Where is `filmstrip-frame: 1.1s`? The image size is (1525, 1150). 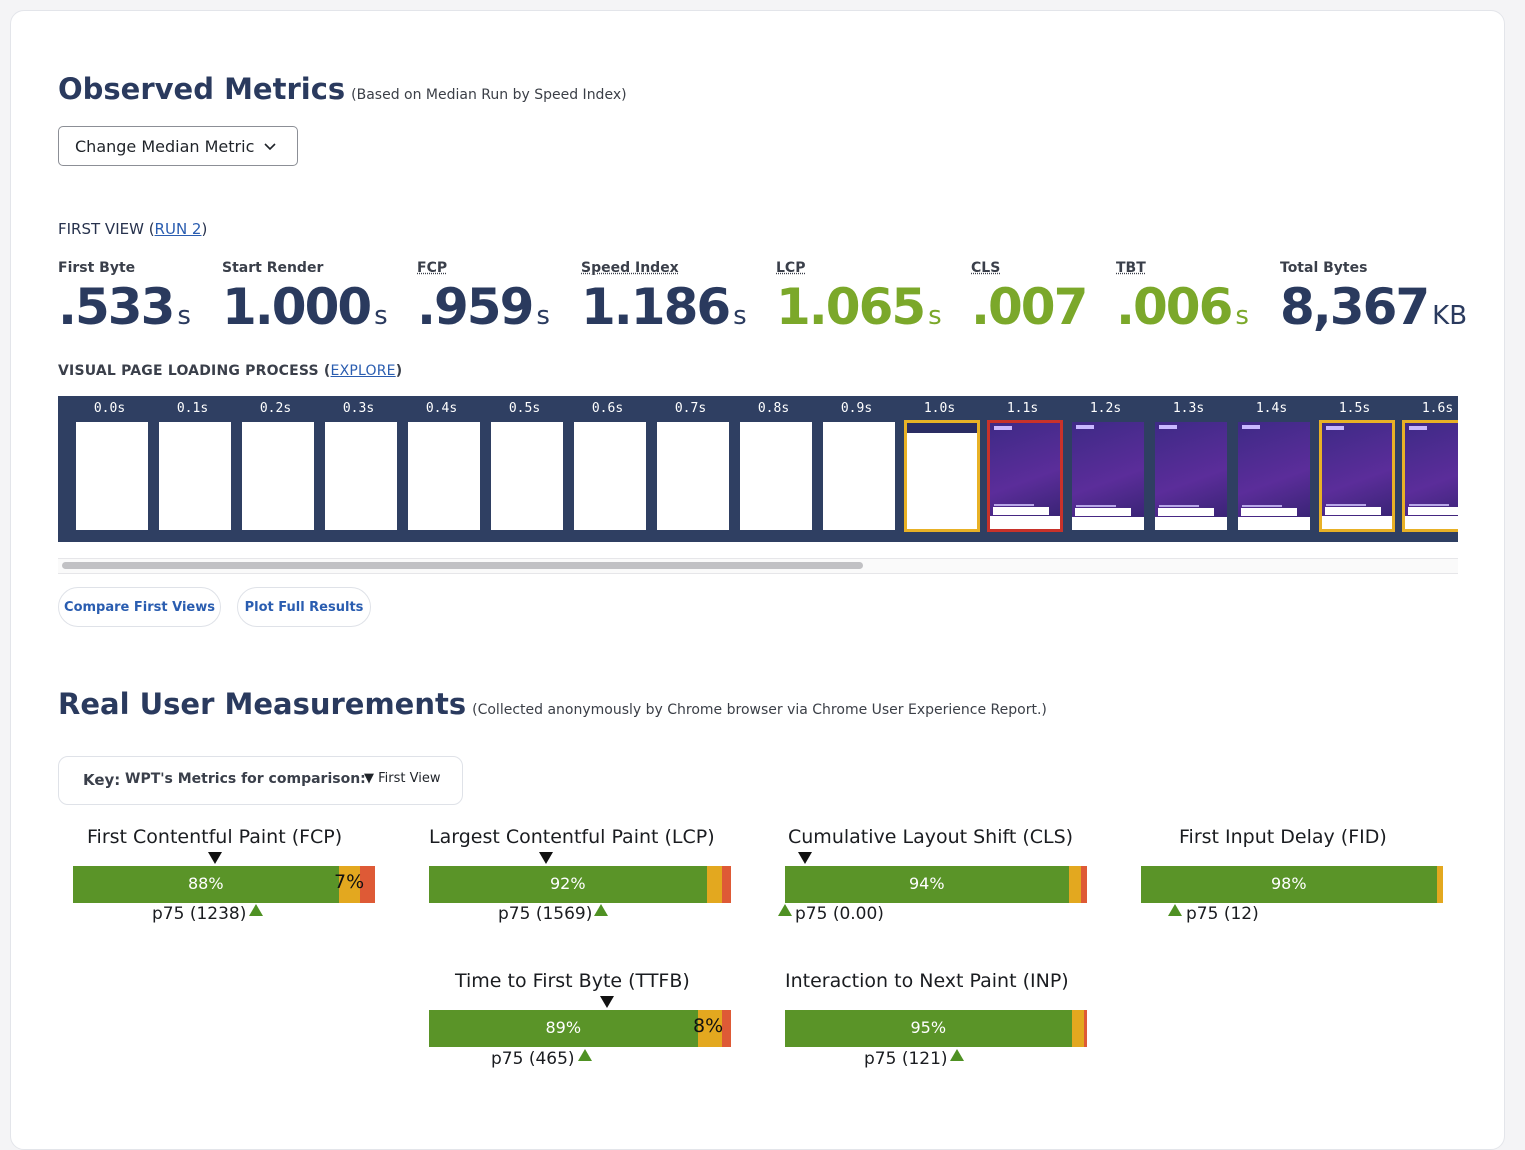 filmstrip-frame: 1.1s is located at coordinates (1022, 469).